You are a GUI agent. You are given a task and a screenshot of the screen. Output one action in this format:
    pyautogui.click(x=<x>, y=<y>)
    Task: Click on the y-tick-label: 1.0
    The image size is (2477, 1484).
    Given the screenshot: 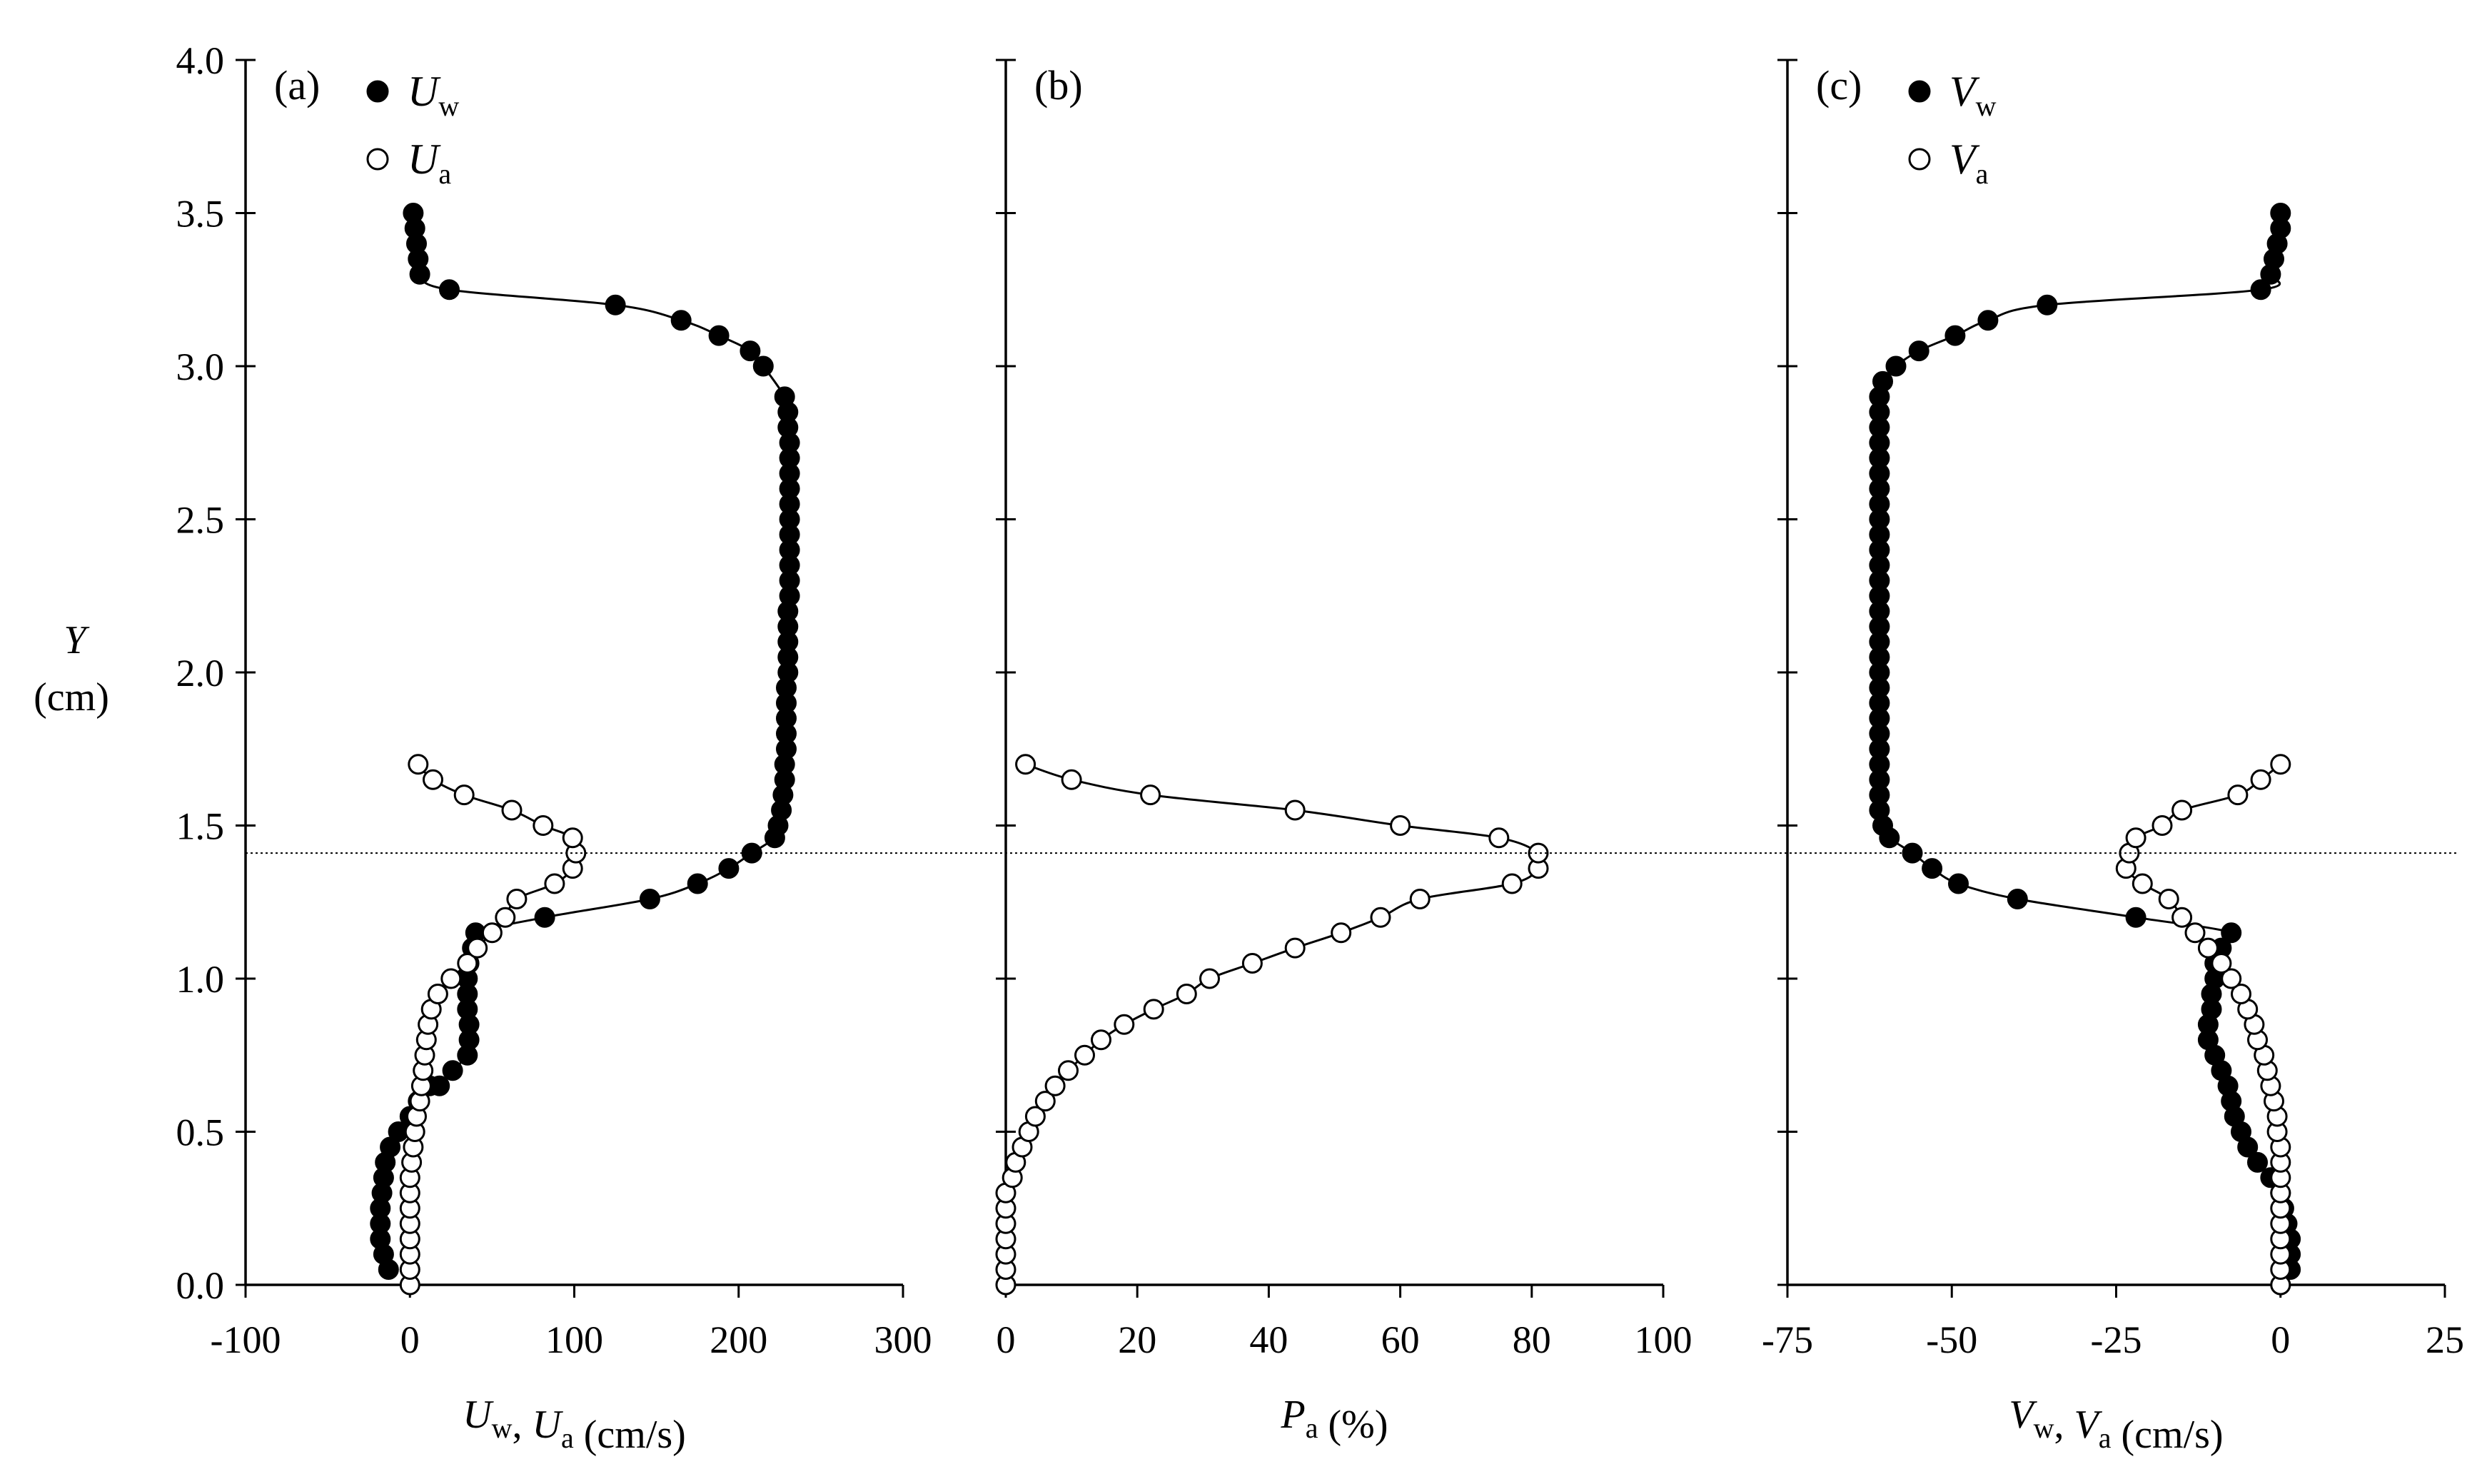 What is the action you would take?
    pyautogui.click(x=200, y=979)
    